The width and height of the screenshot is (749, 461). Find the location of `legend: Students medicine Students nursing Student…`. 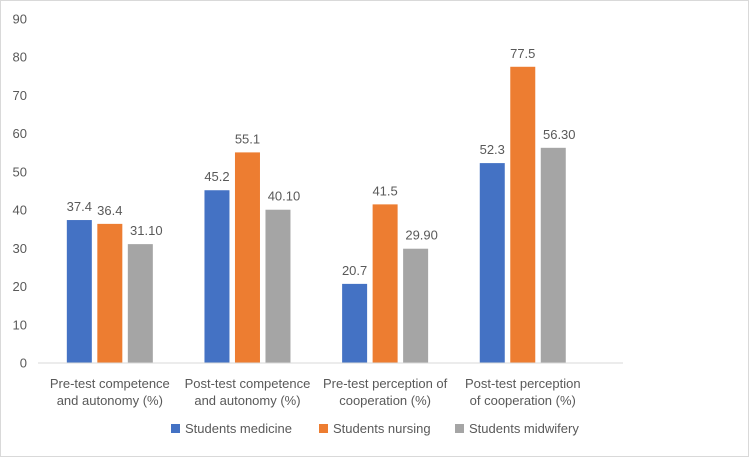

legend: Students medicine Students nursing Student… is located at coordinates (375, 428).